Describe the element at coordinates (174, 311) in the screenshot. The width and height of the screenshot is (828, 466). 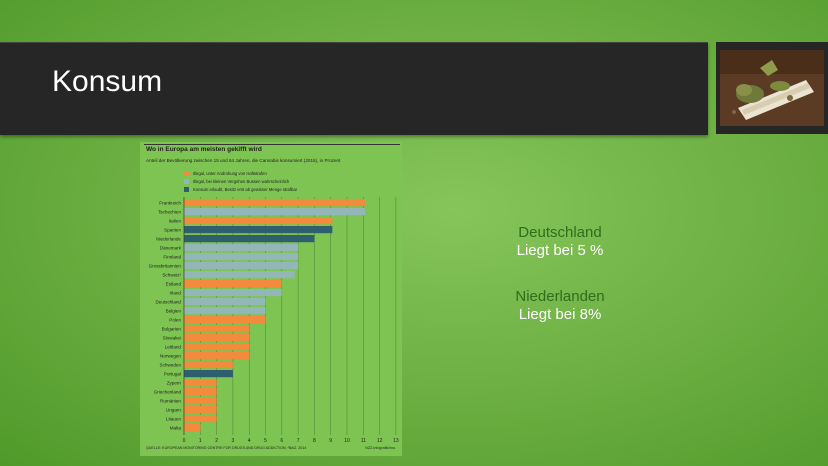
I see `category-label: Belgien` at that location.